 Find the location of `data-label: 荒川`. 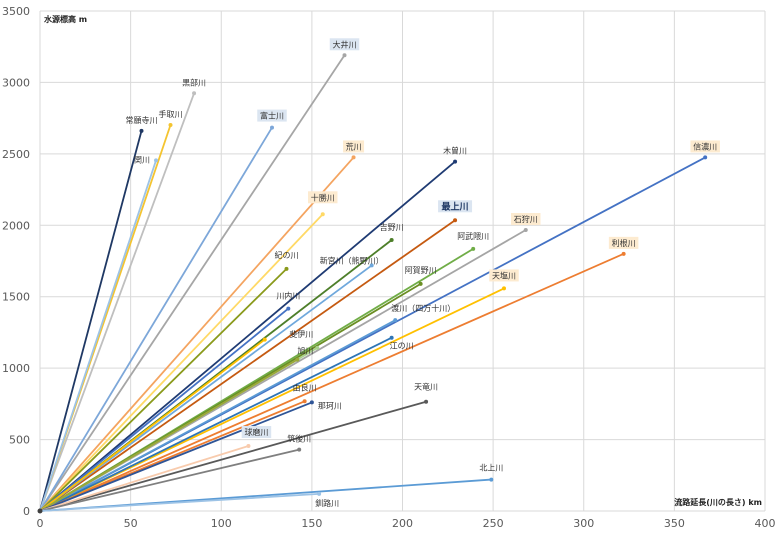

data-label: 荒川 is located at coordinates (354, 146).